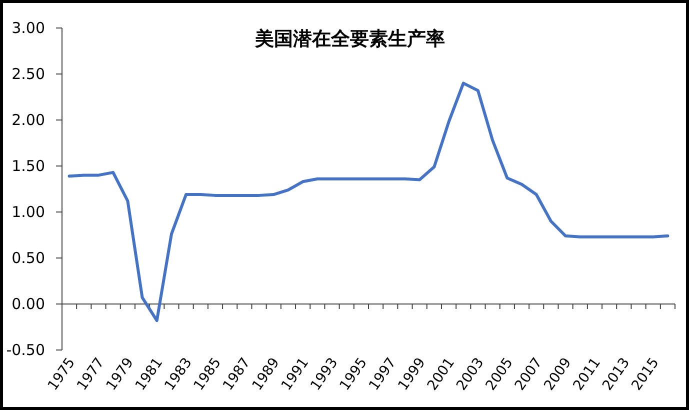  Describe the element at coordinates (28, 27) in the screenshot. I see `y-tick-label: 3.00` at that location.